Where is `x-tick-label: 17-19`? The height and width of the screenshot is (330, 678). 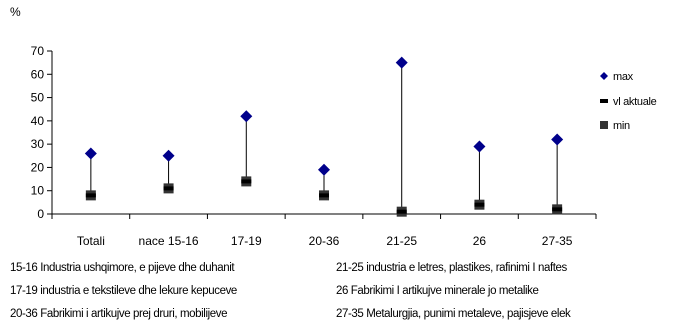 x-tick-label: 17-19 is located at coordinates (246, 241).